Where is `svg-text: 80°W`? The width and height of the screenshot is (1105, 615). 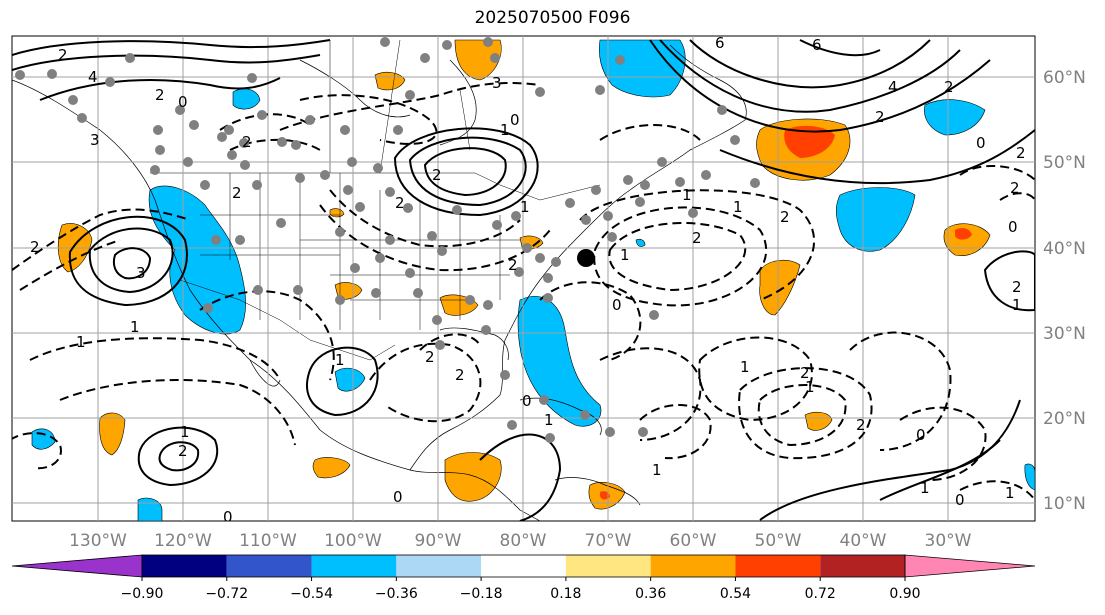 svg-text: 80°W is located at coordinates (523, 541).